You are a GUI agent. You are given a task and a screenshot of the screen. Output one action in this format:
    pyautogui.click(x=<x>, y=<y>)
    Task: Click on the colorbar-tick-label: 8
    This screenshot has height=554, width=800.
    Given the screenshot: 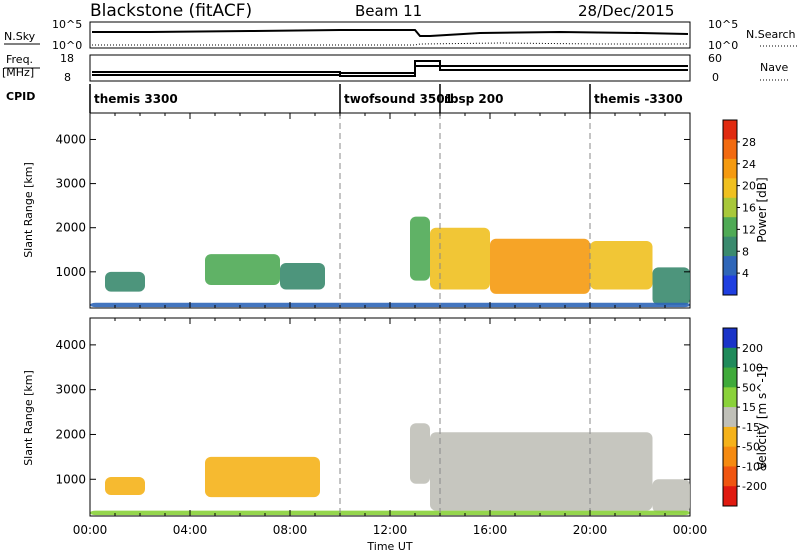 What is the action you would take?
    pyautogui.click(x=745, y=251)
    